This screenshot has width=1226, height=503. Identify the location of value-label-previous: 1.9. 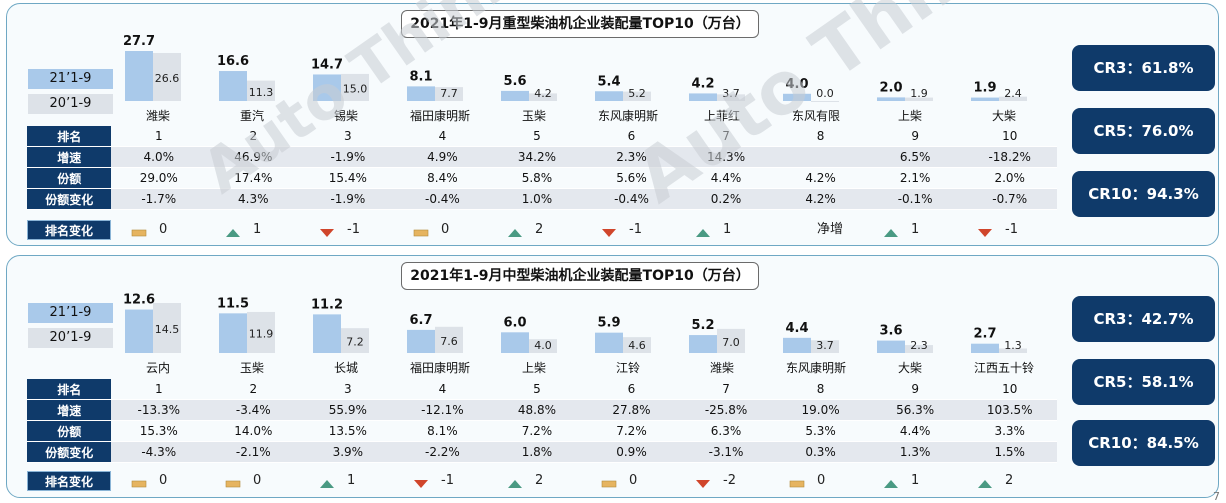
(919, 93).